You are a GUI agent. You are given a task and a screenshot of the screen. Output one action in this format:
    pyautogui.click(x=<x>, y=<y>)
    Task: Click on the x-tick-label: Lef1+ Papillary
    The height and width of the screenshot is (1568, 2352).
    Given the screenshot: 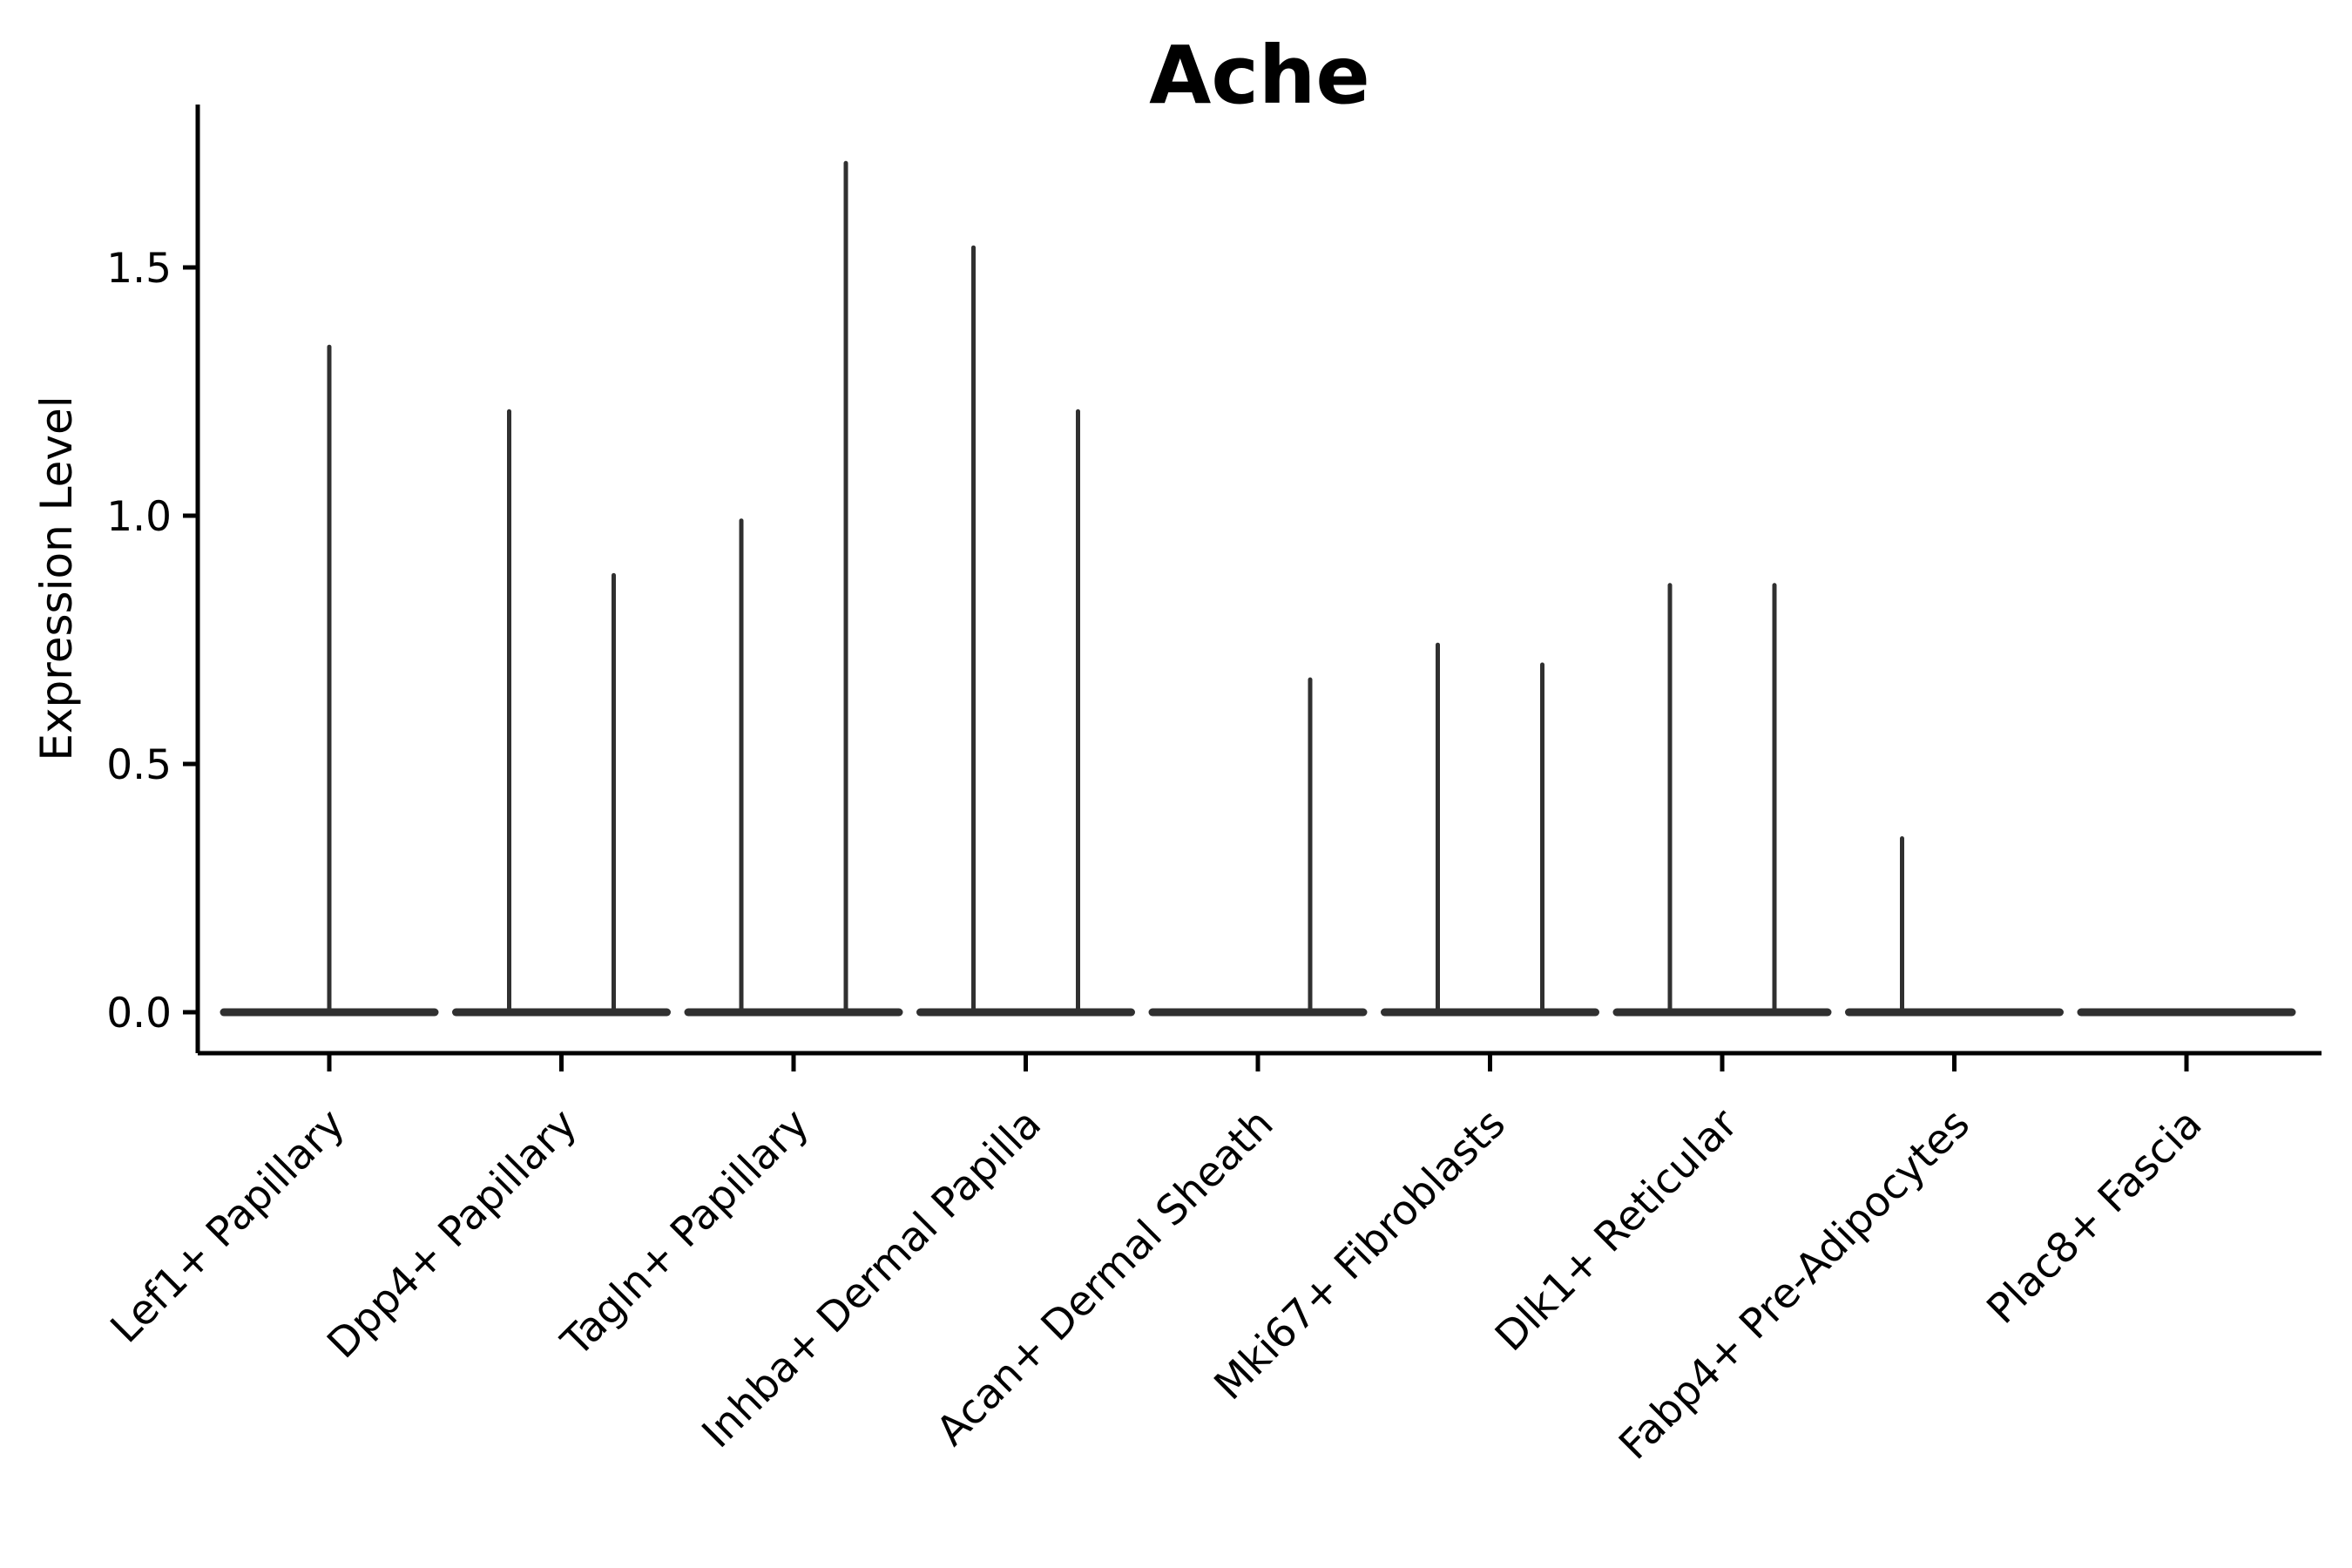 What is the action you would take?
    pyautogui.click(x=228, y=1226)
    